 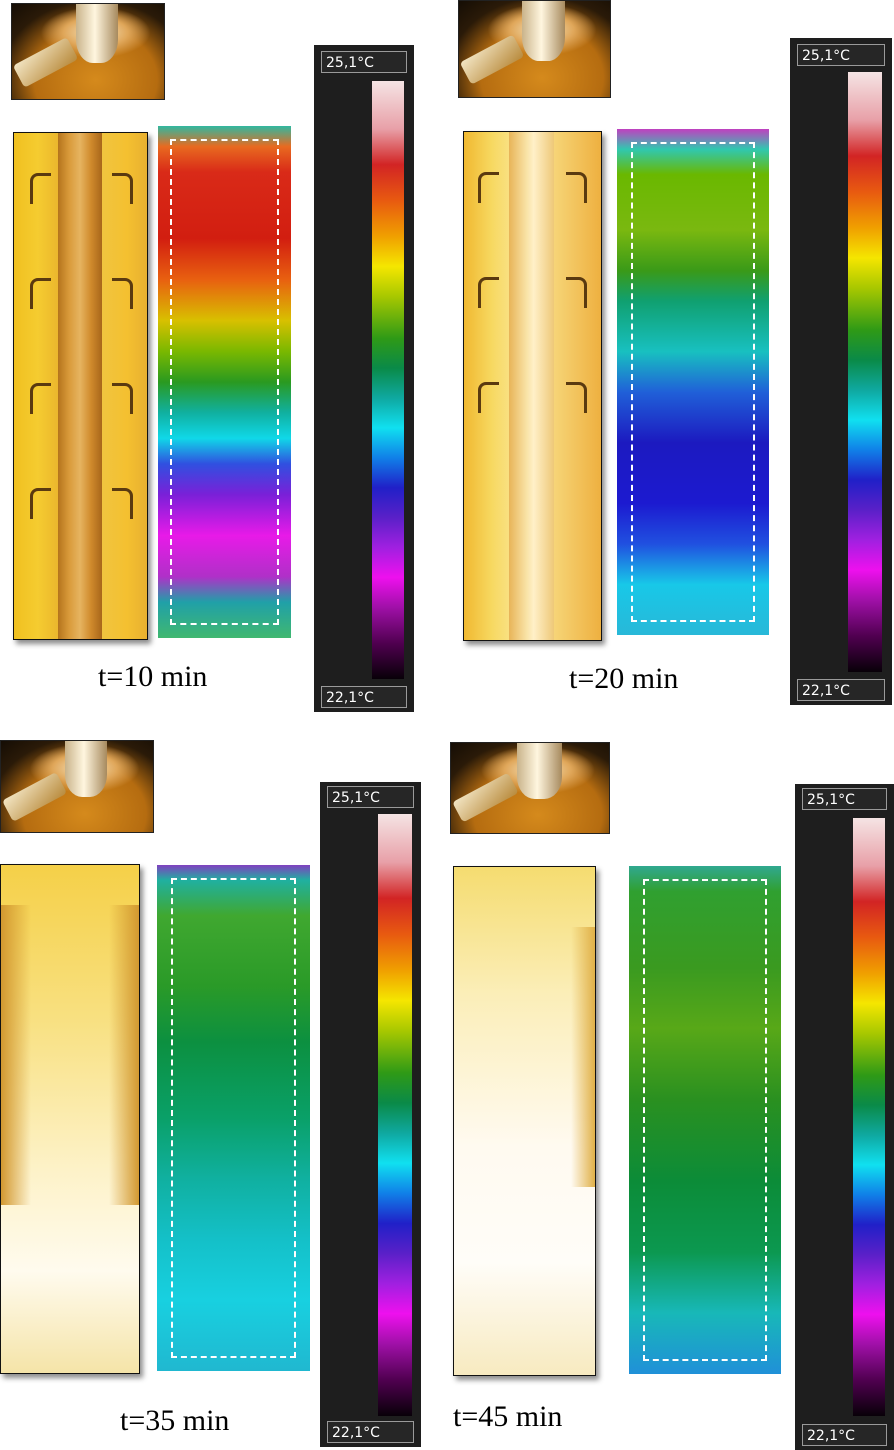 What do you see at coordinates (153, 676) in the screenshot?
I see `time-caption: t=10 min` at bounding box center [153, 676].